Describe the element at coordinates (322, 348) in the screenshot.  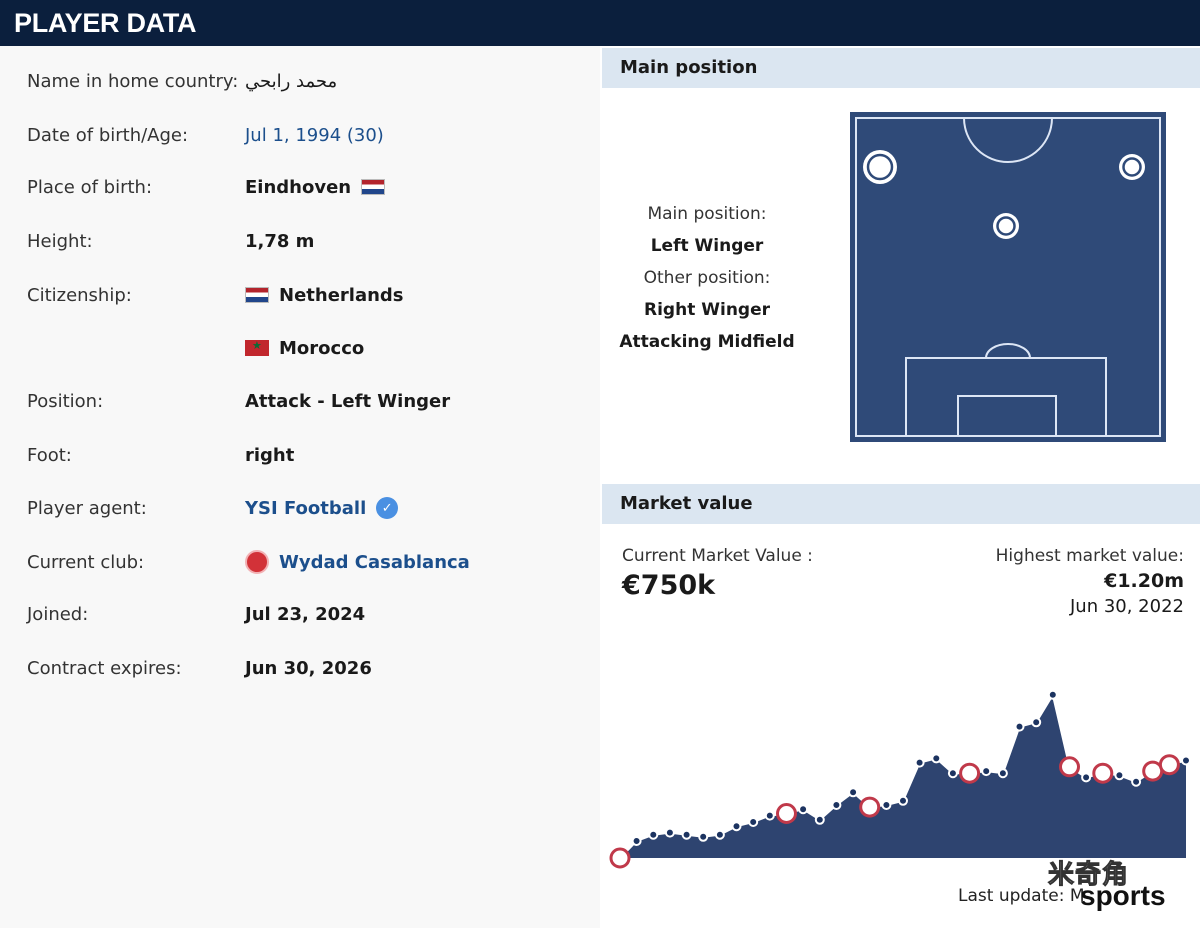
I see `citizenship-text: Morocco` at that location.